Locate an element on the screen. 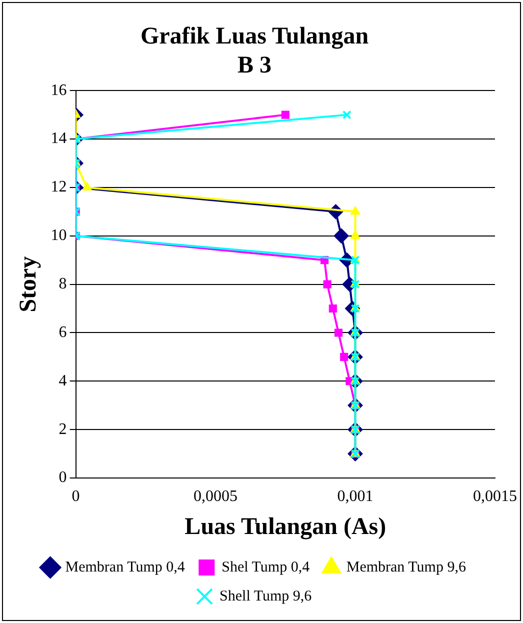 The height and width of the screenshot is (623, 523). y-tick-label: 2 is located at coordinates (62, 429).